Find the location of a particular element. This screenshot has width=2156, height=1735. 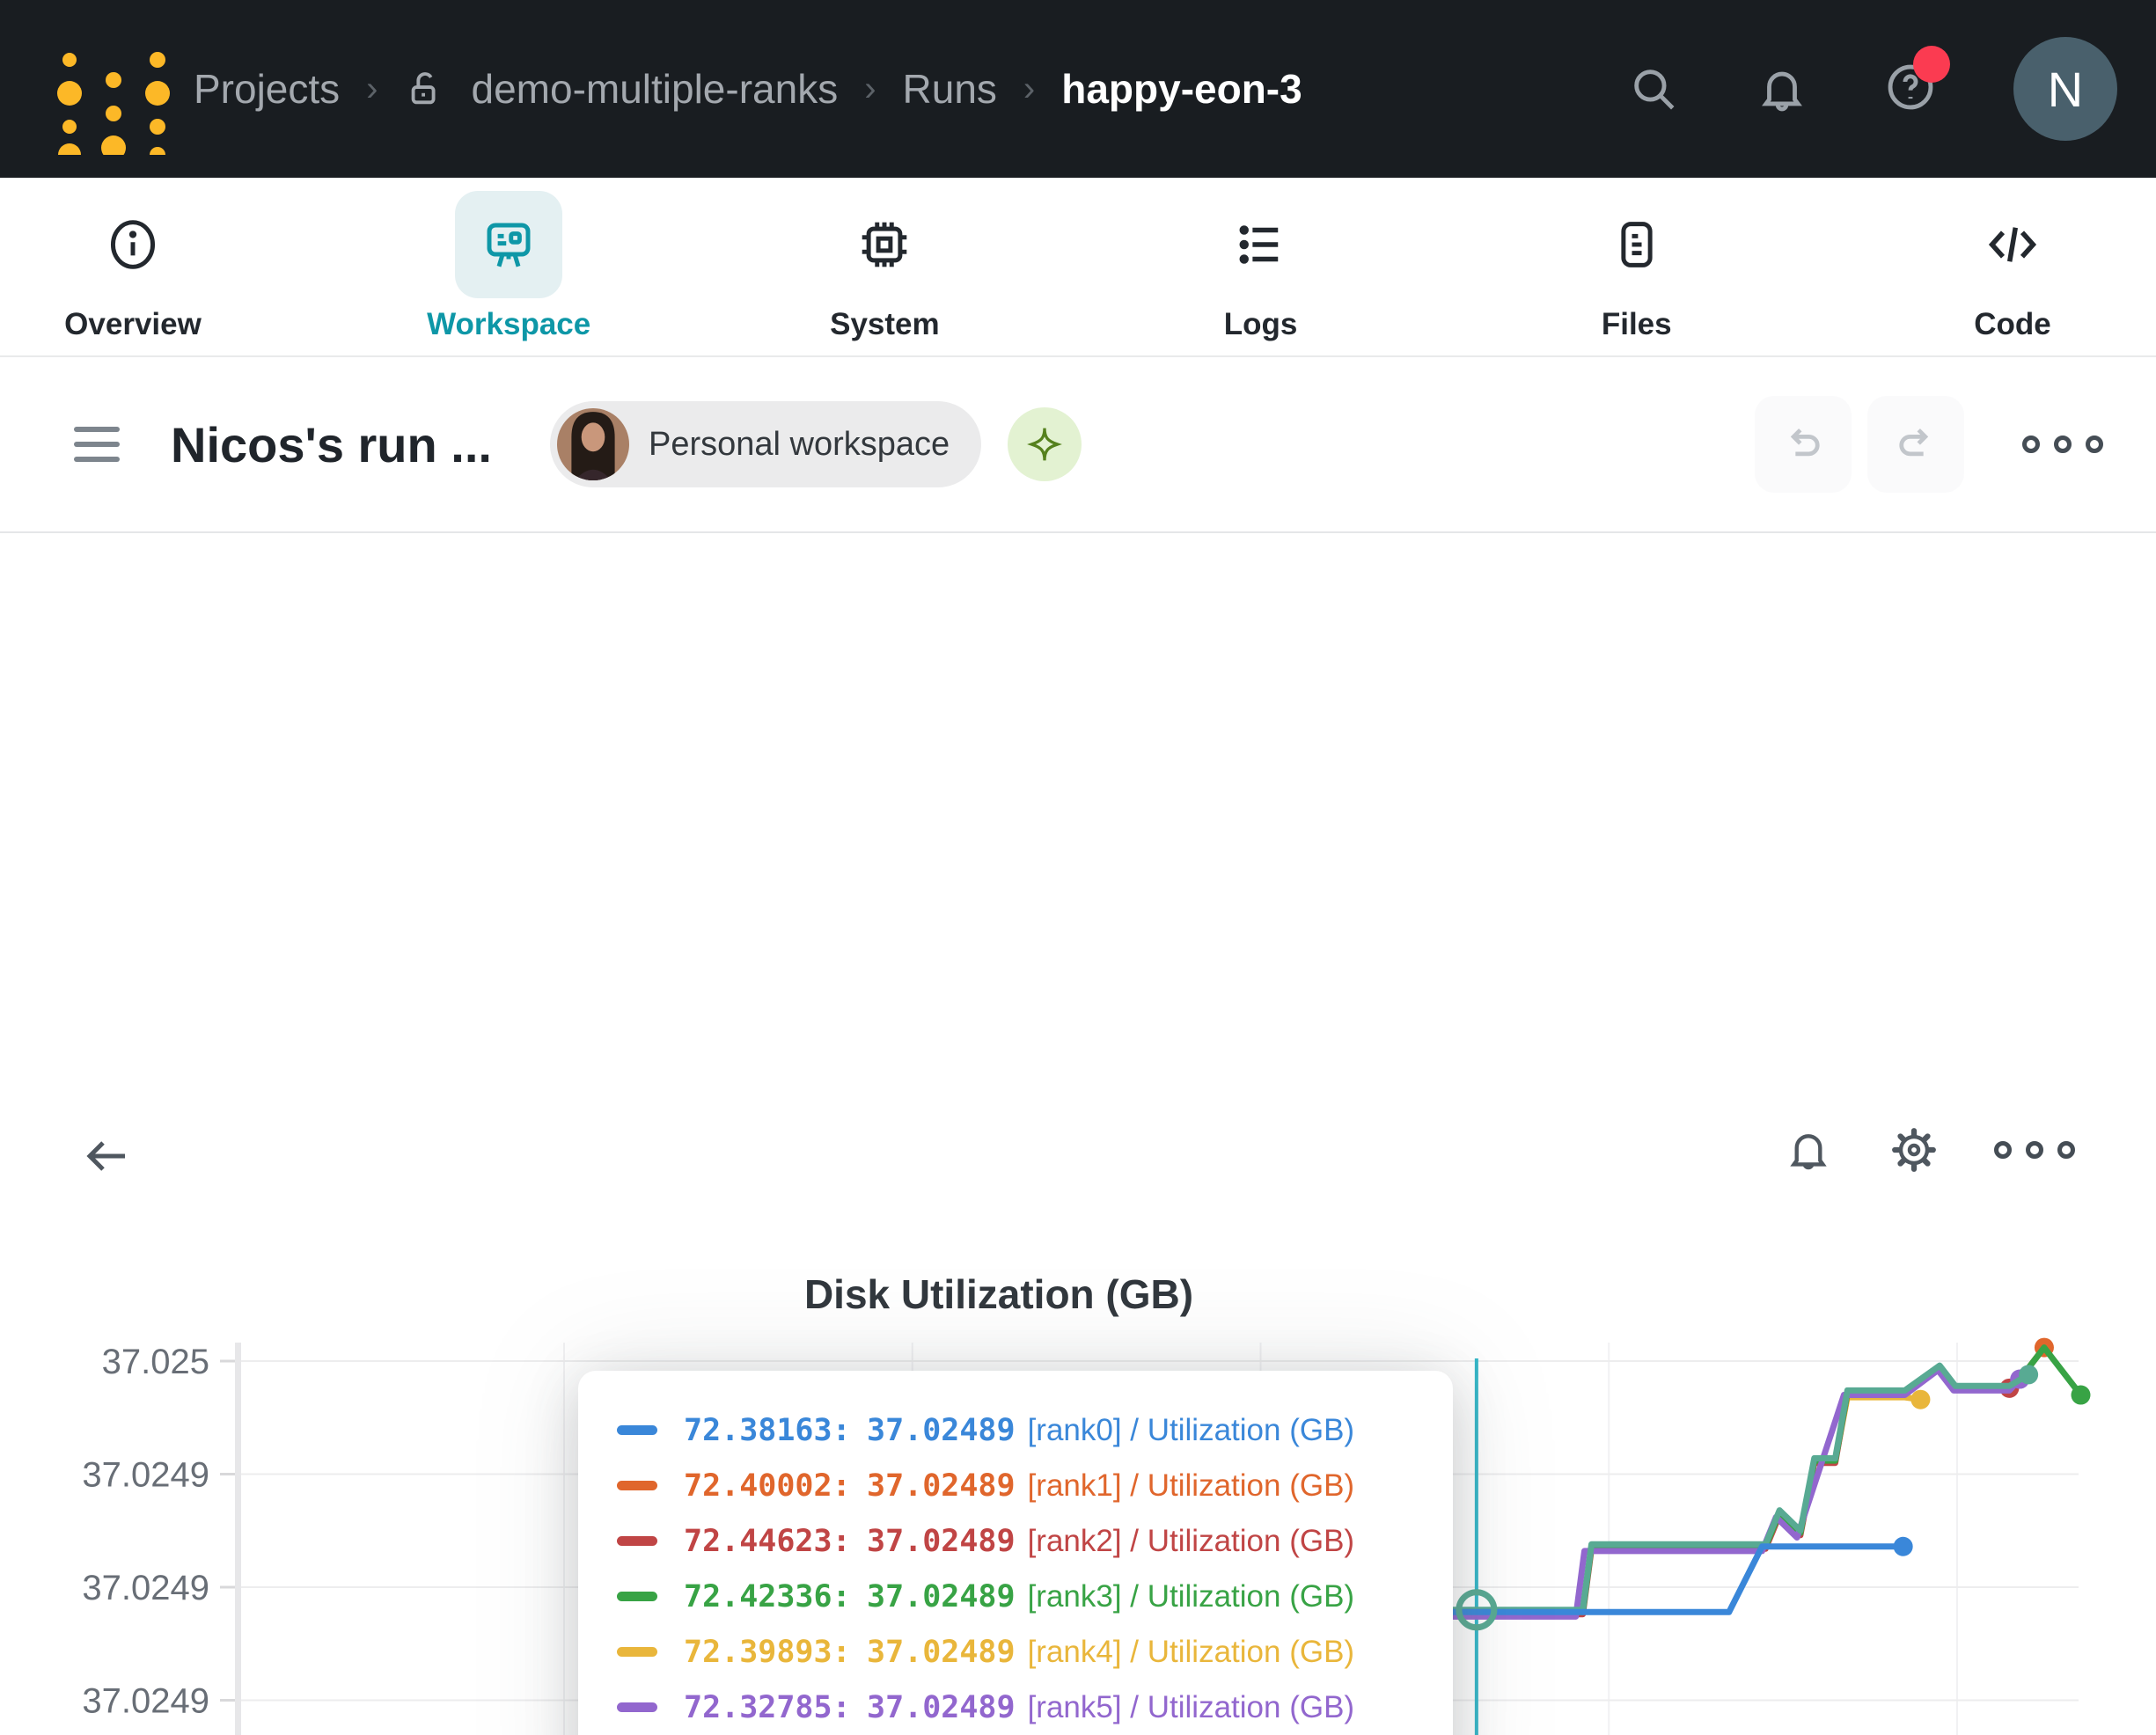

breadcrumb-projects: Projects is located at coordinates (267, 89).